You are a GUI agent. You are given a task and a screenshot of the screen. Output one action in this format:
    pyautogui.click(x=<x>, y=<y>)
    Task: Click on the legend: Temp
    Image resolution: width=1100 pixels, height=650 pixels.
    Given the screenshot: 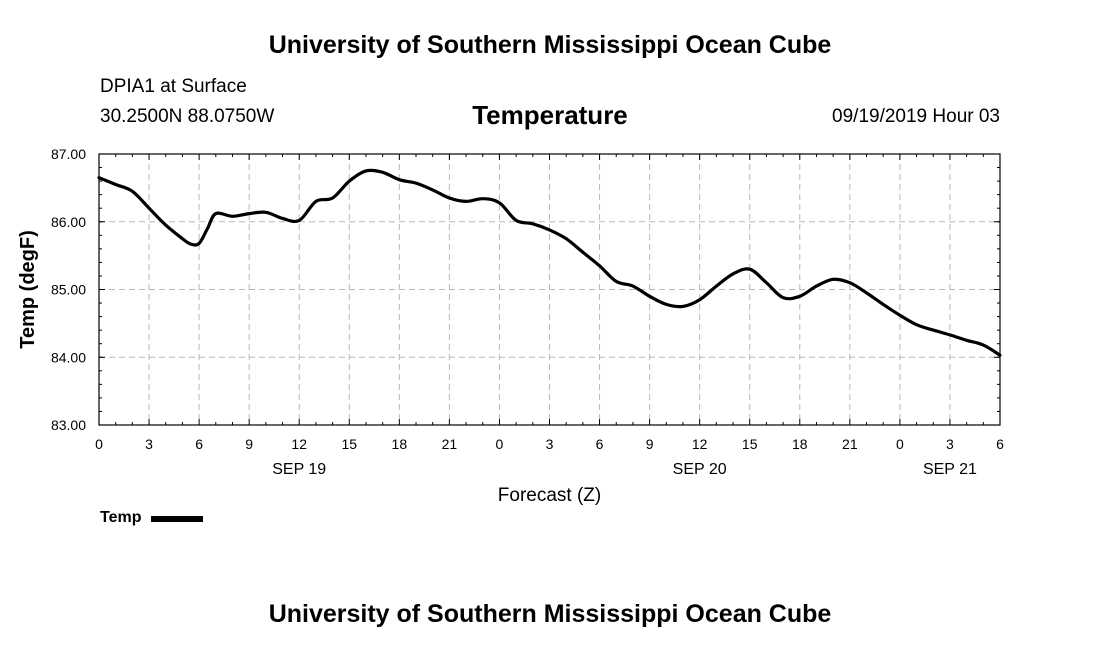 What is the action you would take?
    pyautogui.click(x=152, y=518)
    